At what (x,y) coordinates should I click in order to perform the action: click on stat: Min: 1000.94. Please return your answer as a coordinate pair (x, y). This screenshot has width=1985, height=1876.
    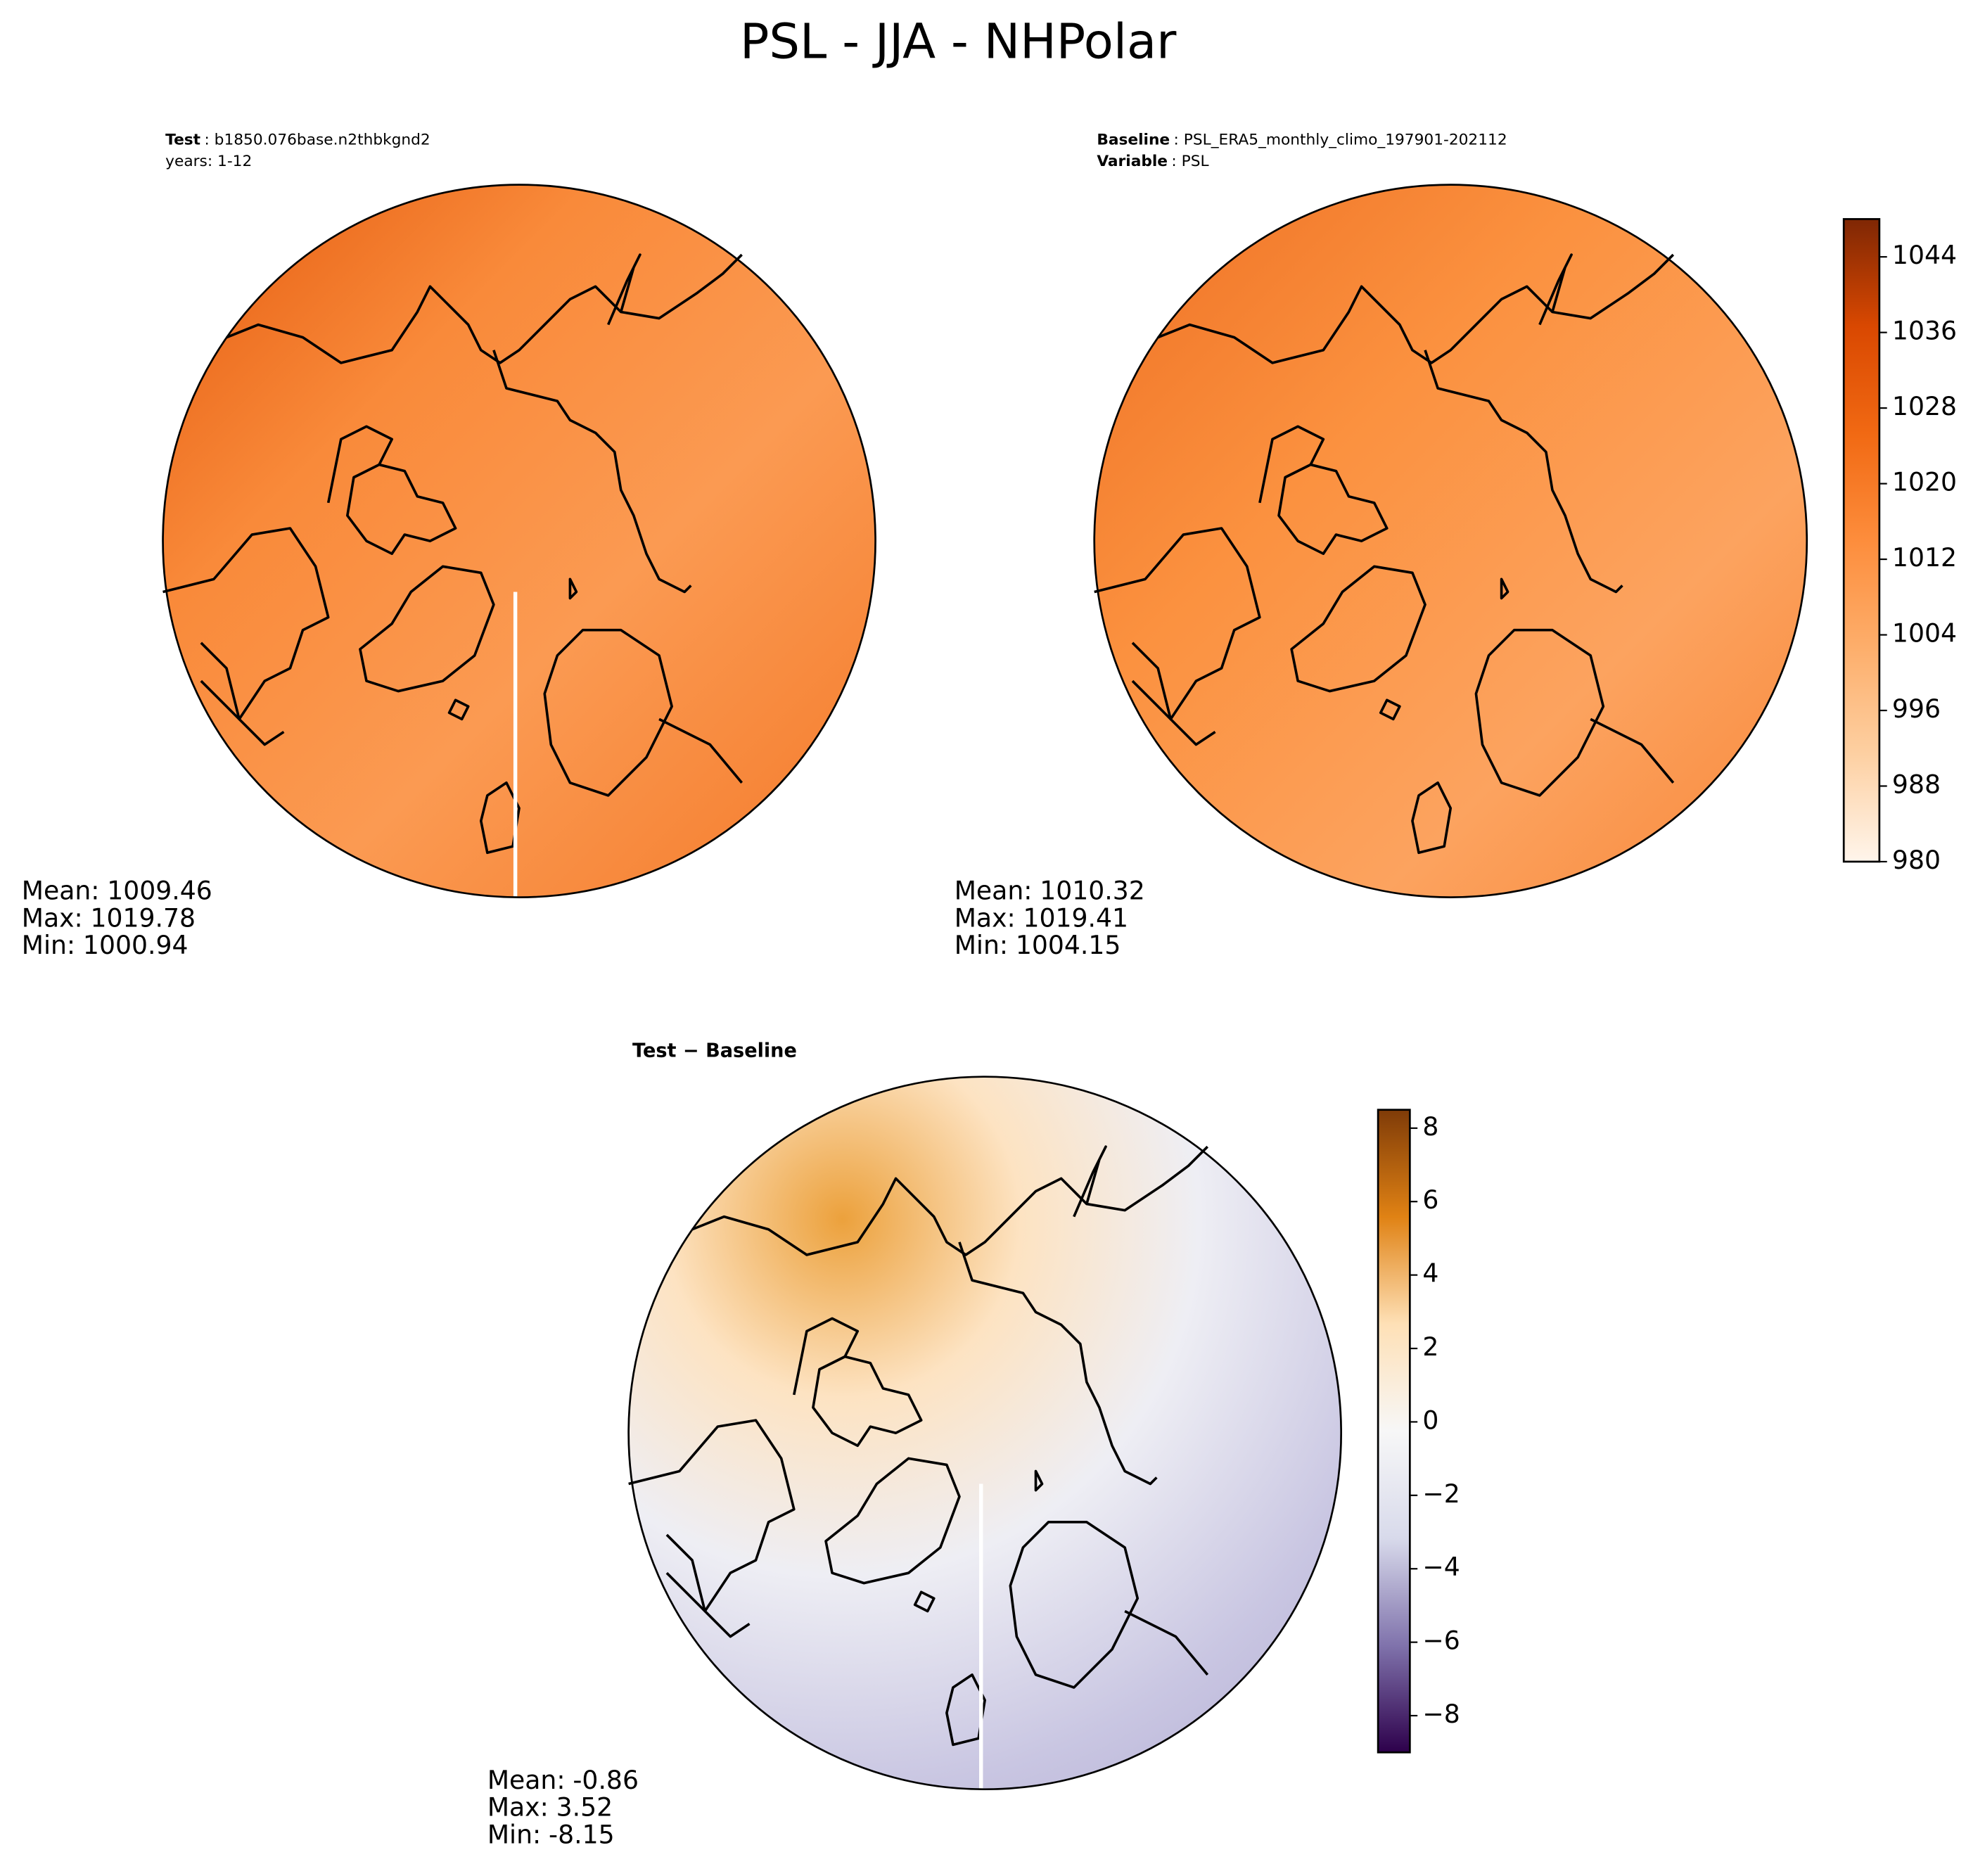
    Looking at the image, I should click on (105, 945).